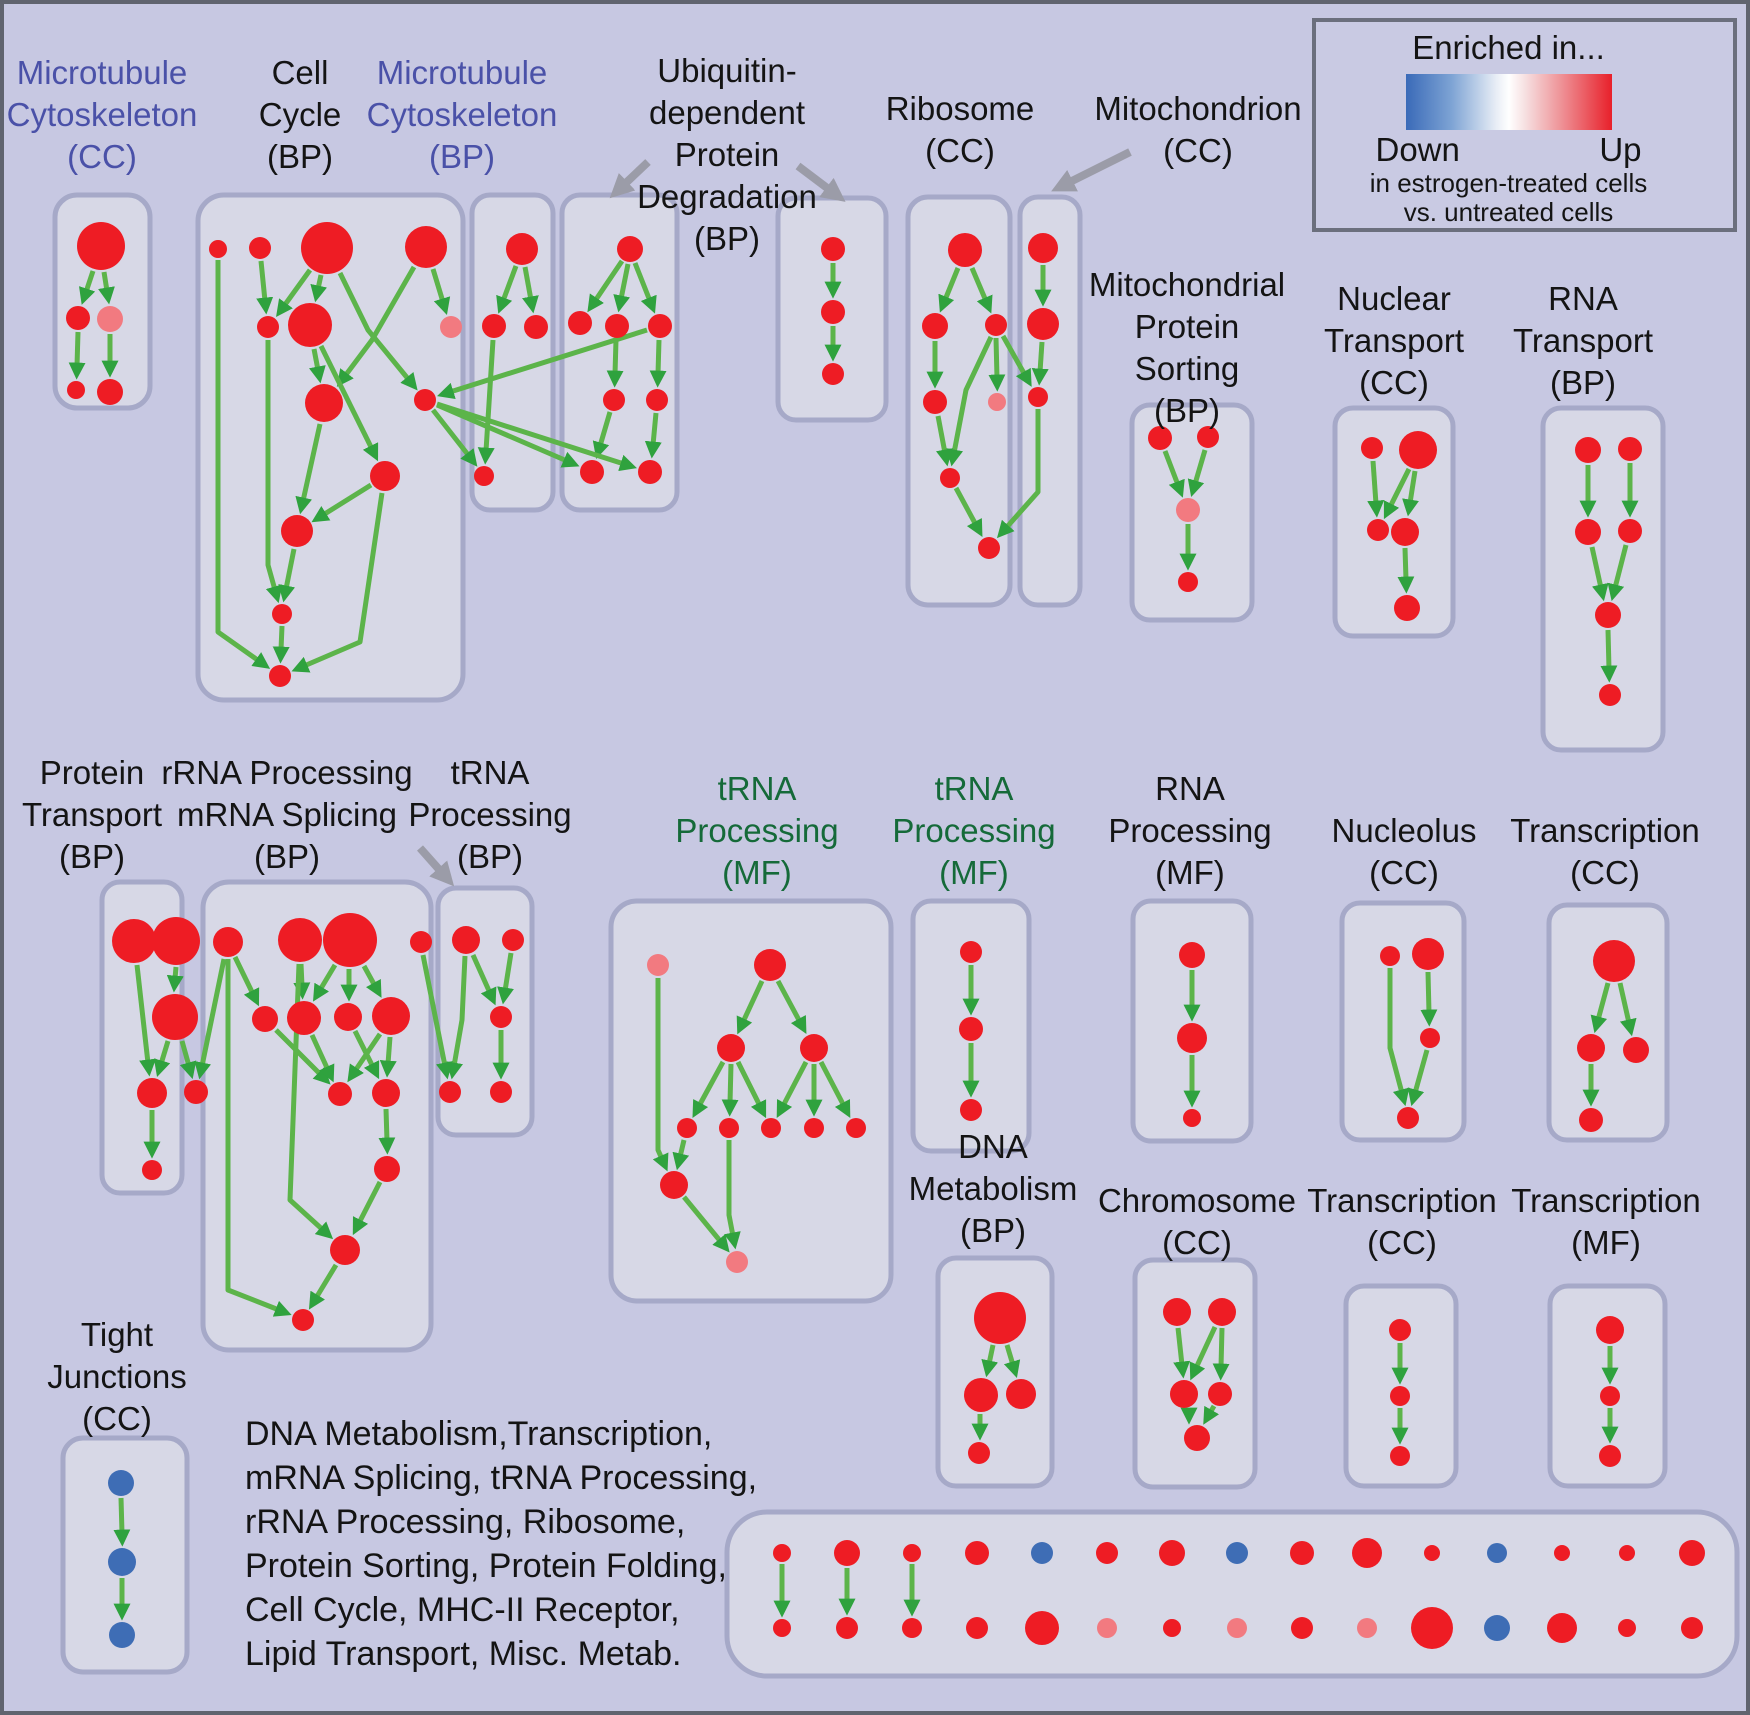 The height and width of the screenshot is (1715, 1750). I want to click on node-rna-transport-mr, so click(1630, 531).